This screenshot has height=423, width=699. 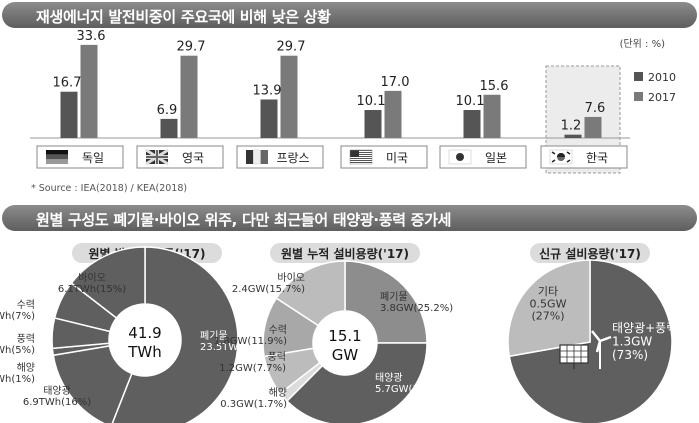 I want to click on section-banner-1: 재생에너지 발전비중이 주요국에 비해 낮은 상황, so click(x=349, y=15).